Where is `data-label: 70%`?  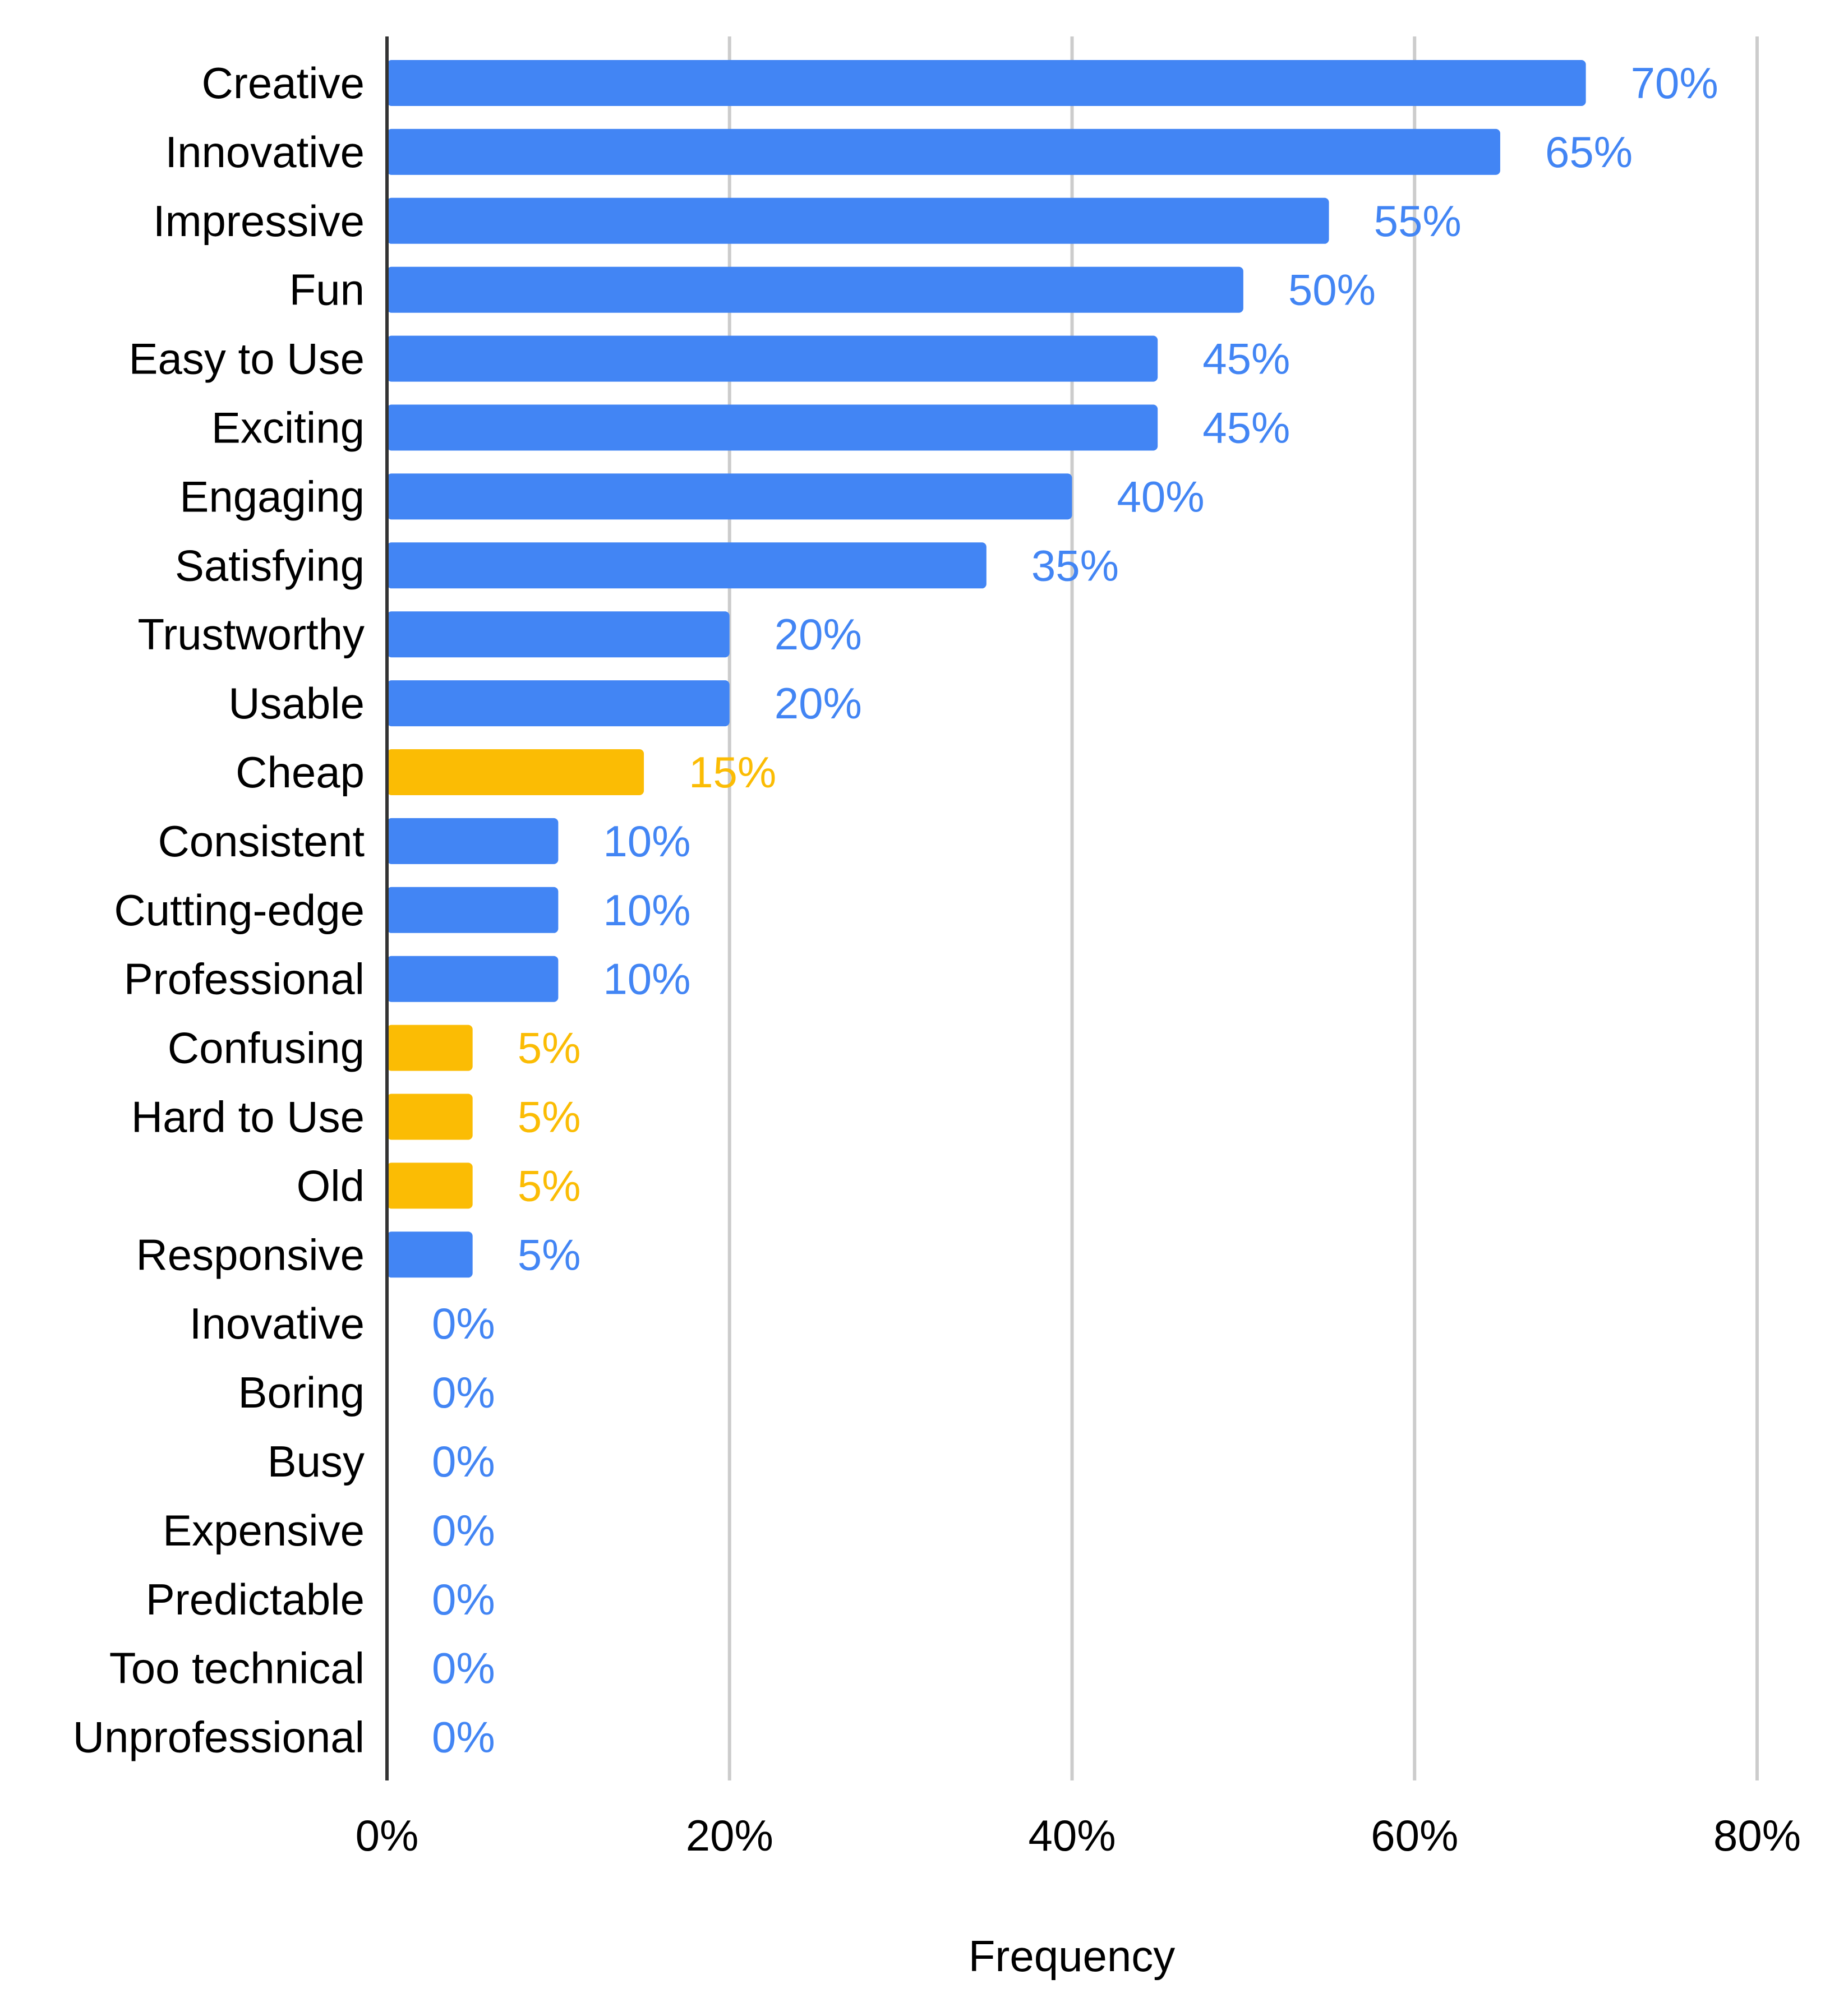
data-label: 70% is located at coordinates (1674, 83).